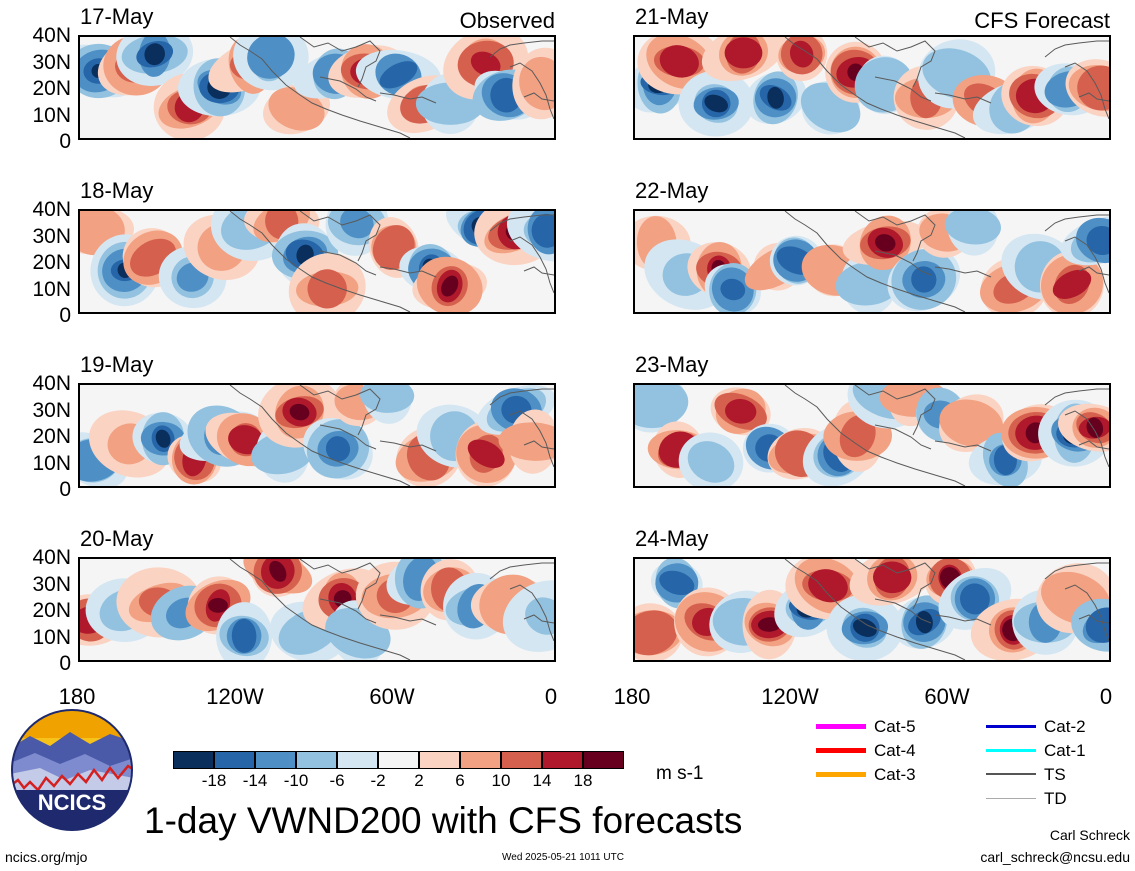  What do you see at coordinates (501, 780) in the screenshot?
I see `colorbar-tick-label: 10` at bounding box center [501, 780].